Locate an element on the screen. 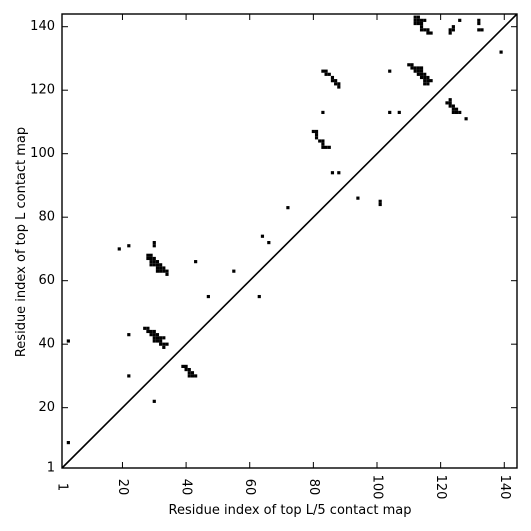 The image size is (531, 531). x-tick-label: 100 is located at coordinates (377, 487).